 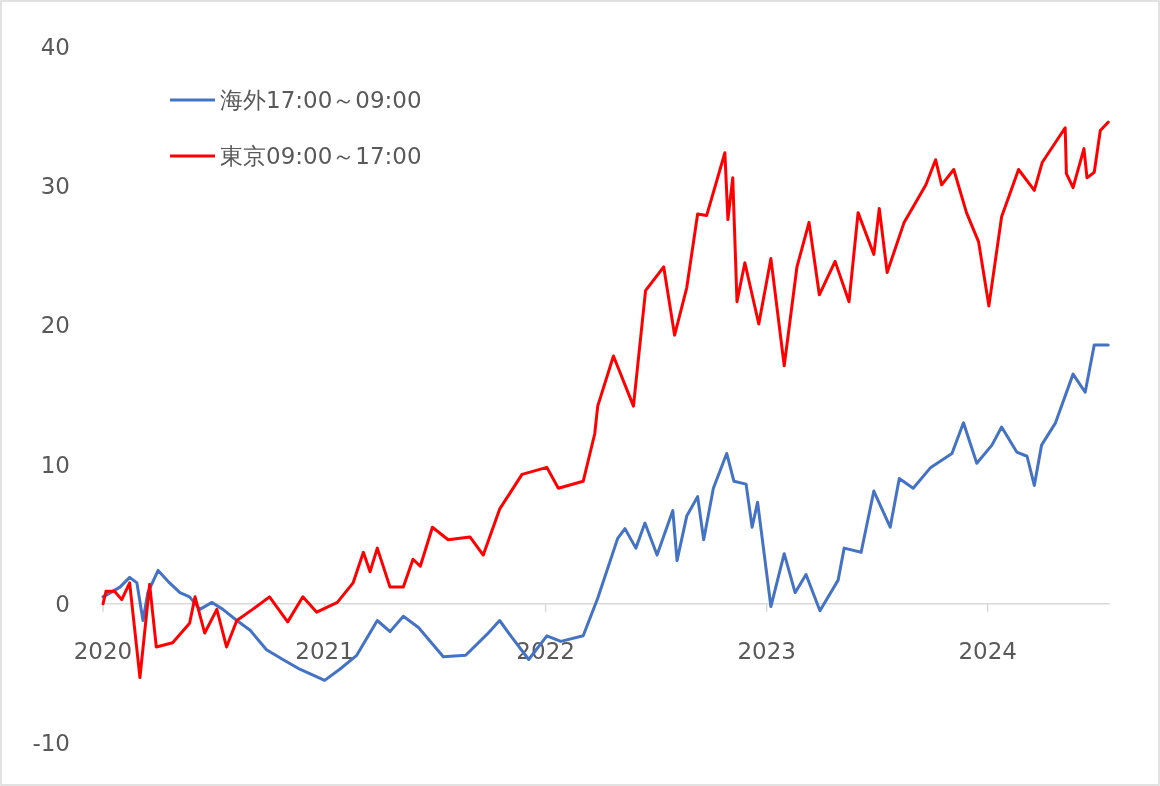 I want to click on legend-label: 海外17:00～09:00, so click(x=321, y=100).